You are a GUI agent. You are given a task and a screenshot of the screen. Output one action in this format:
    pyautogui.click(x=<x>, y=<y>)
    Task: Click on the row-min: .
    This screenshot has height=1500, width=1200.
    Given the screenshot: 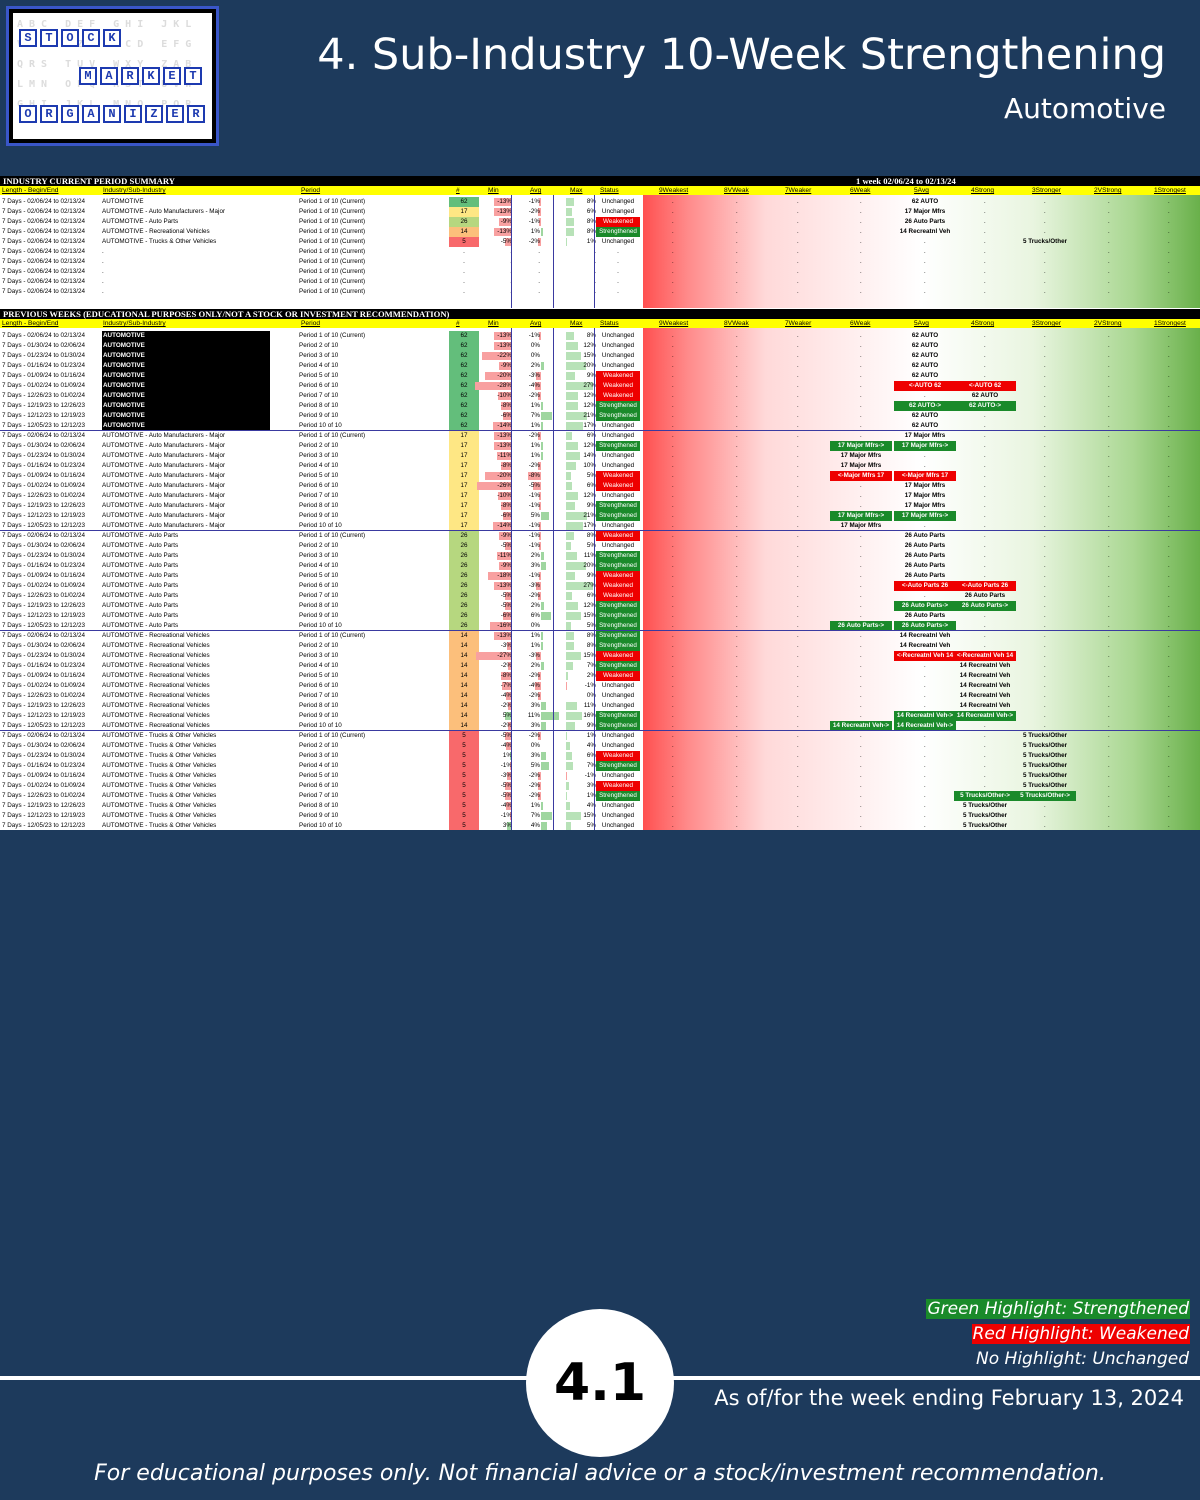 What is the action you would take?
    pyautogui.click(x=498, y=282)
    